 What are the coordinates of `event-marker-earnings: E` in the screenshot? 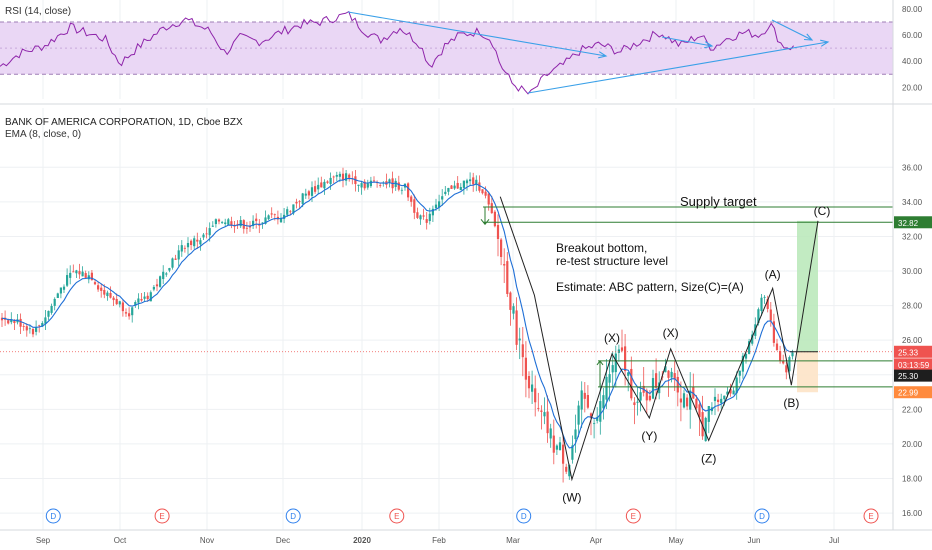 It's located at (871, 516).